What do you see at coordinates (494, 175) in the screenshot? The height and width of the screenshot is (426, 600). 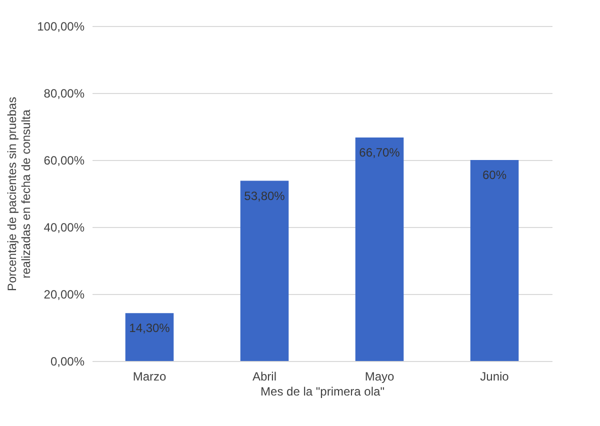 I see `data-label: 60%` at bounding box center [494, 175].